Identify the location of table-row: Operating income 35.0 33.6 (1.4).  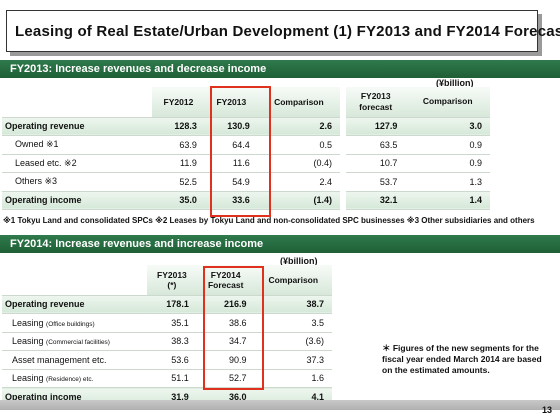
(171, 200).